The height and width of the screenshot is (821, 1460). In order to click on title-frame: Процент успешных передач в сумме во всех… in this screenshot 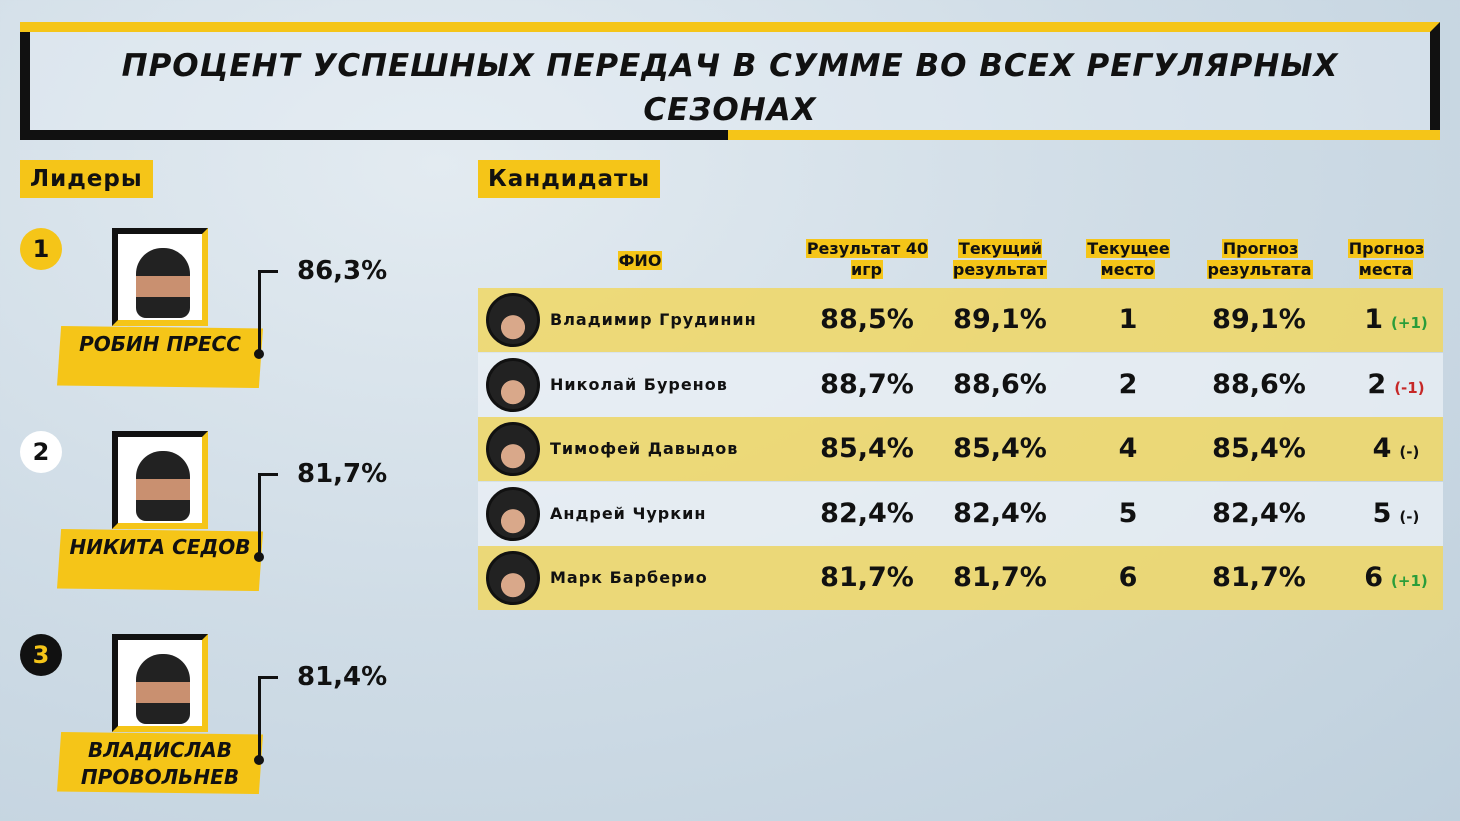, I will do `click(730, 81)`.